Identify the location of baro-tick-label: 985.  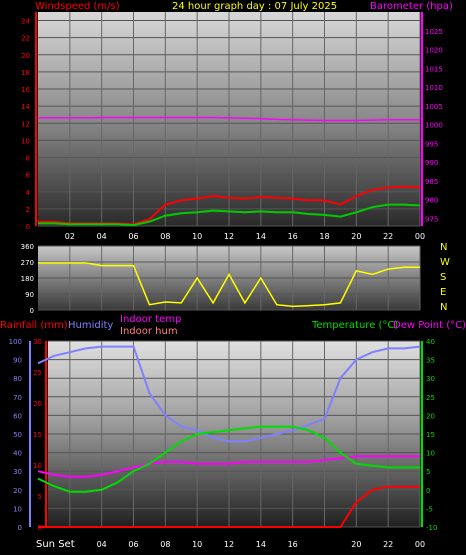
(431, 182).